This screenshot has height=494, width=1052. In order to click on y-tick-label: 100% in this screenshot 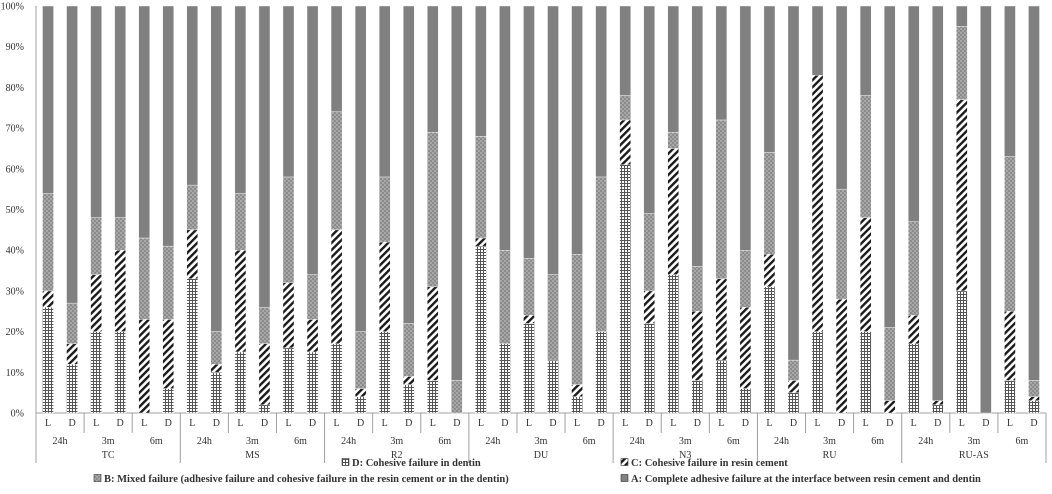, I will do `click(12, 7)`.